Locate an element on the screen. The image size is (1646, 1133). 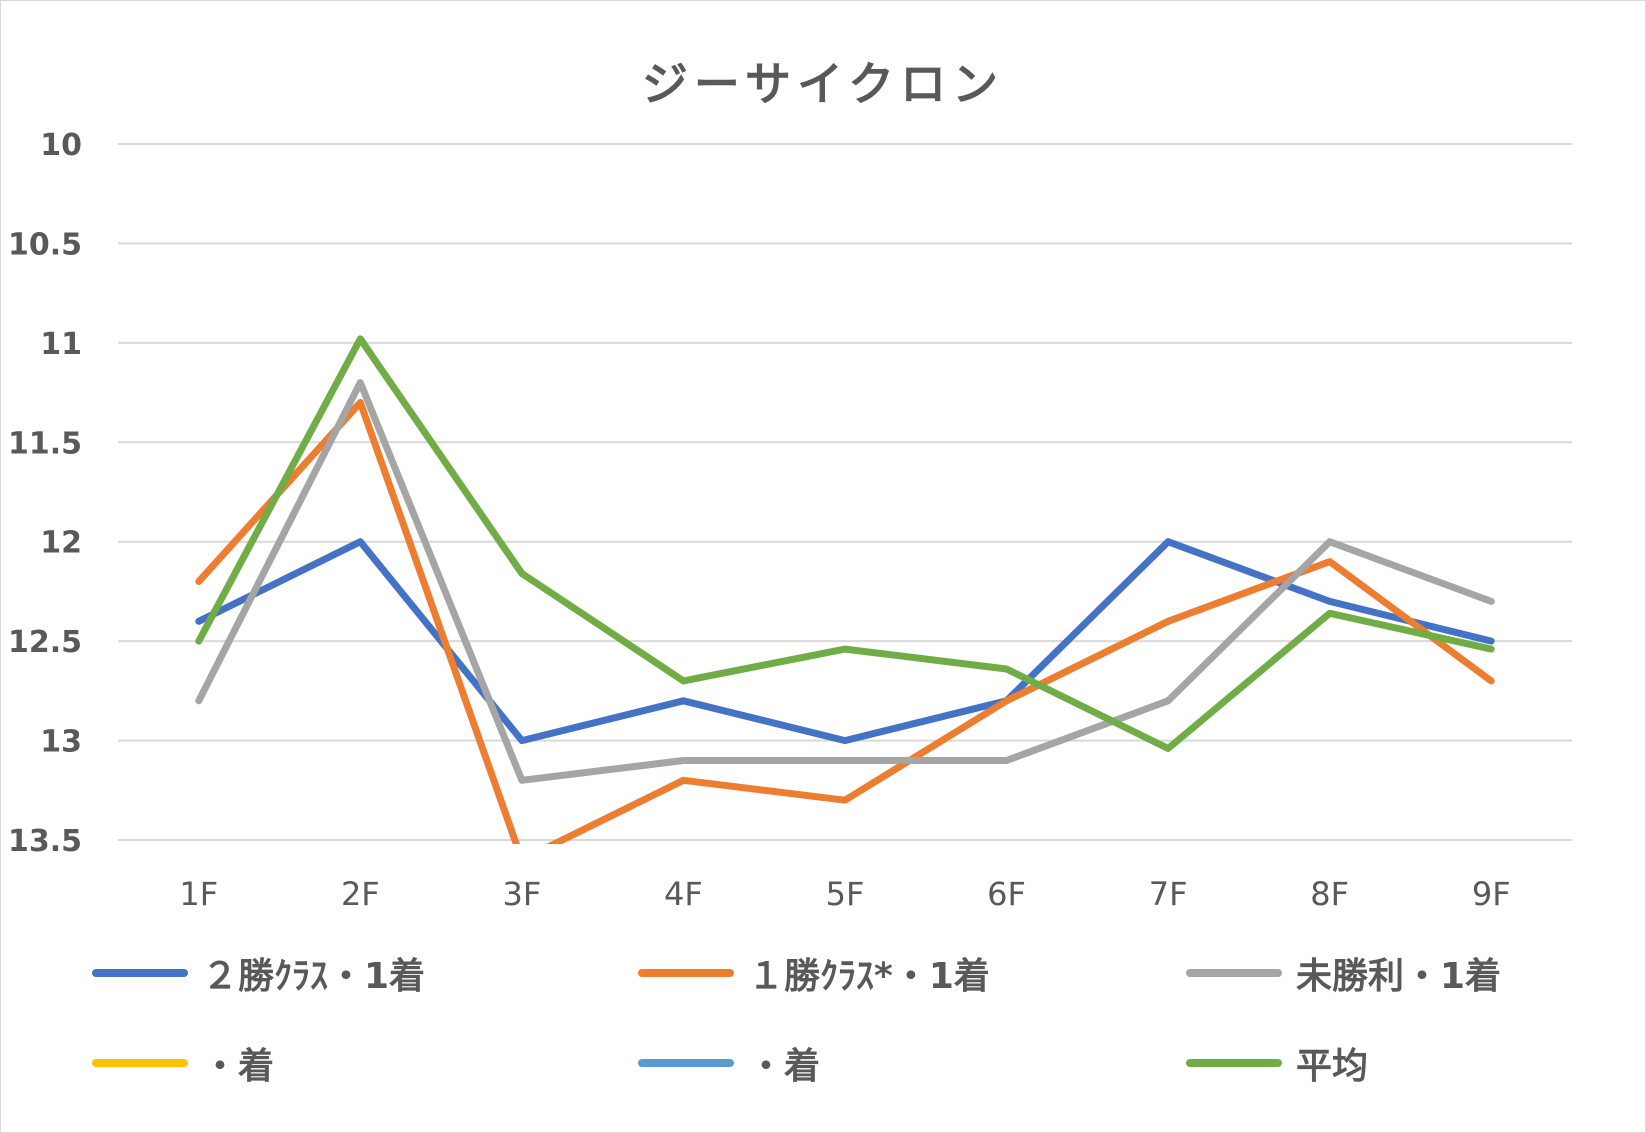
chart-title: ジーサイクロン is located at coordinates (823, 84).